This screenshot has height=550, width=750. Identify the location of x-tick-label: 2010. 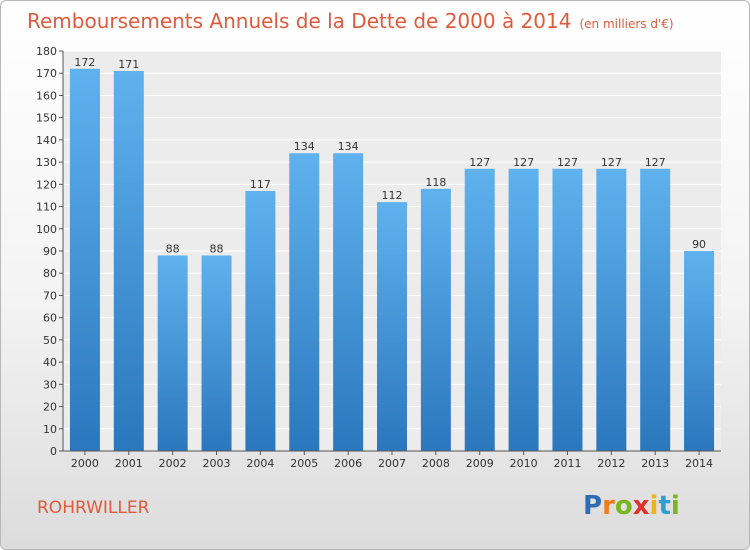
(524, 463).